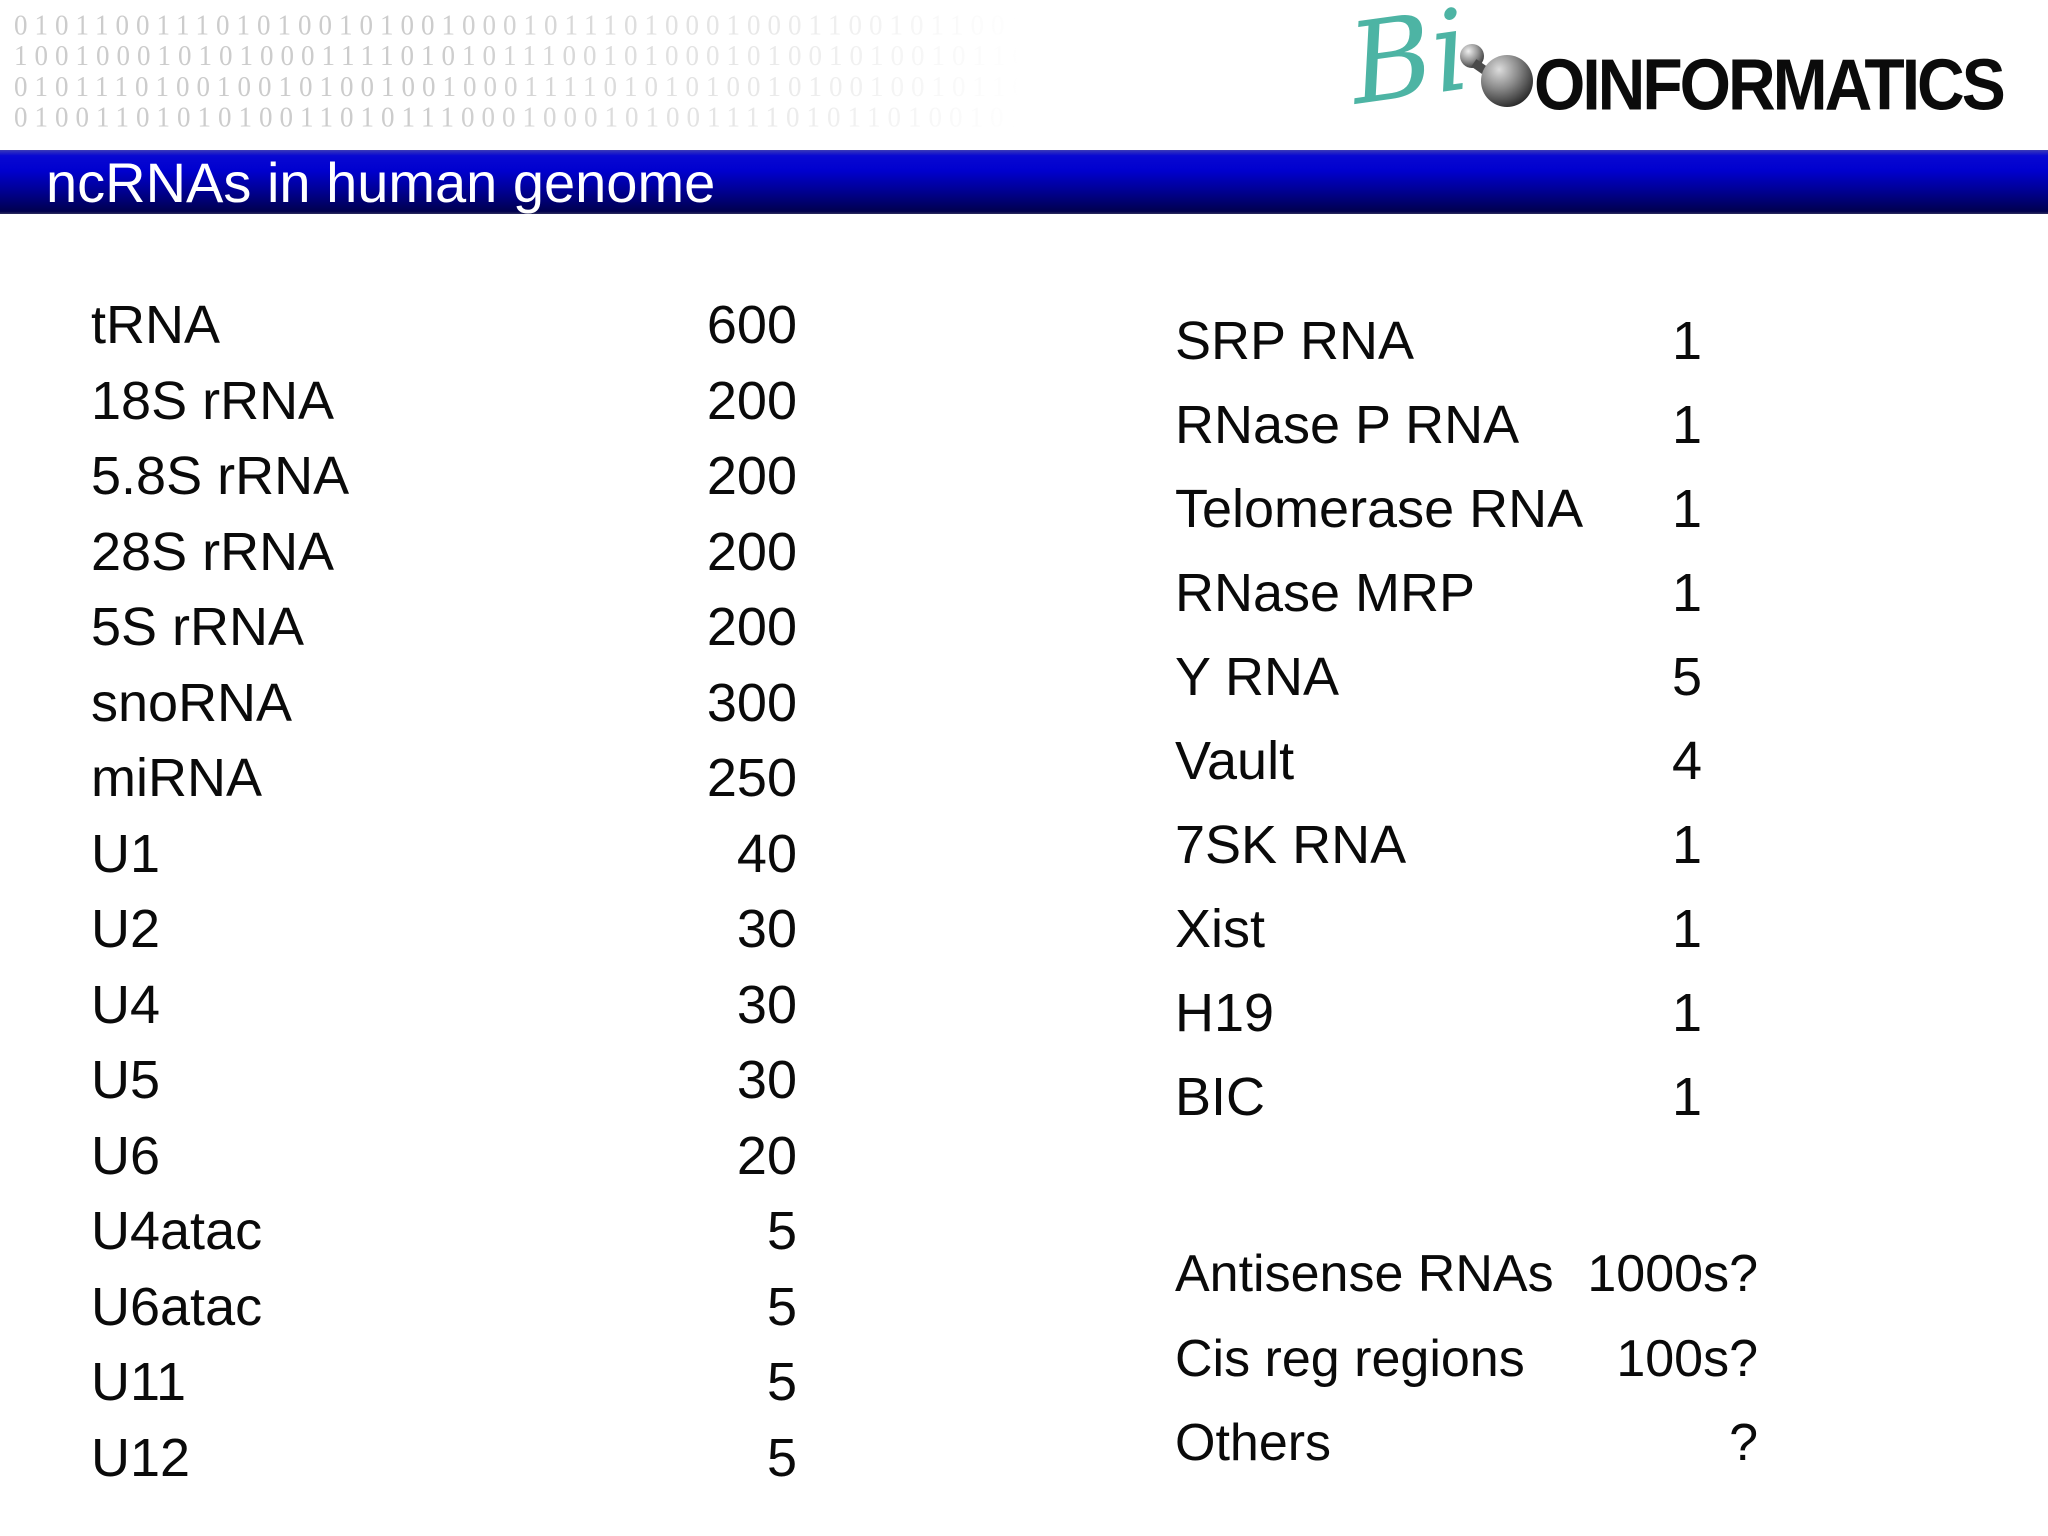 This screenshot has height=1536, width=2048. I want to click on ncrna-row-label: U1, so click(126, 853).